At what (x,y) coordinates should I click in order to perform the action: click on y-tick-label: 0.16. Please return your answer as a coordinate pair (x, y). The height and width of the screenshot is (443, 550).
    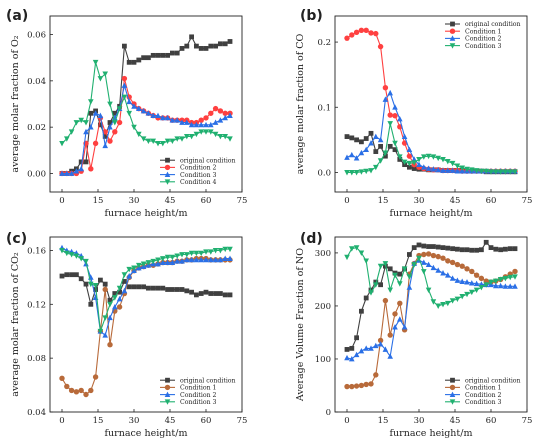
    Looking at the image, I should click on (36, 251).